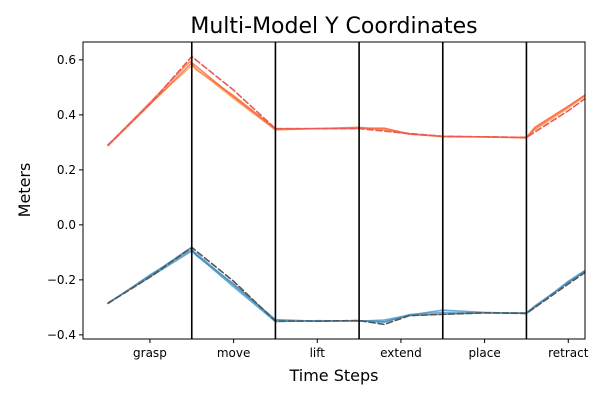 This screenshot has width=600, height=400. What do you see at coordinates (61, 280) in the screenshot?
I see `y-tick-label: −0.2` at bounding box center [61, 280].